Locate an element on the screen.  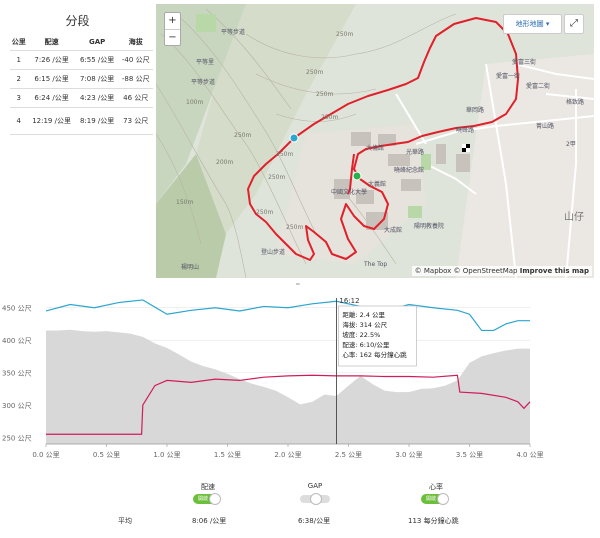
start-marker is located at coordinates (357, 176).